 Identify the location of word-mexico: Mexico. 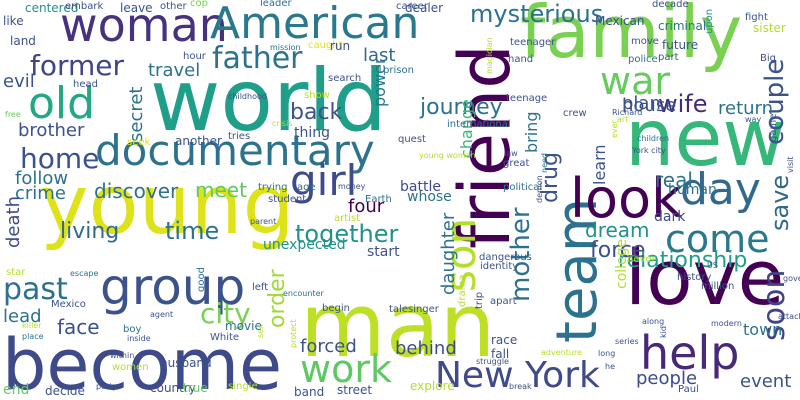
(68, 304).